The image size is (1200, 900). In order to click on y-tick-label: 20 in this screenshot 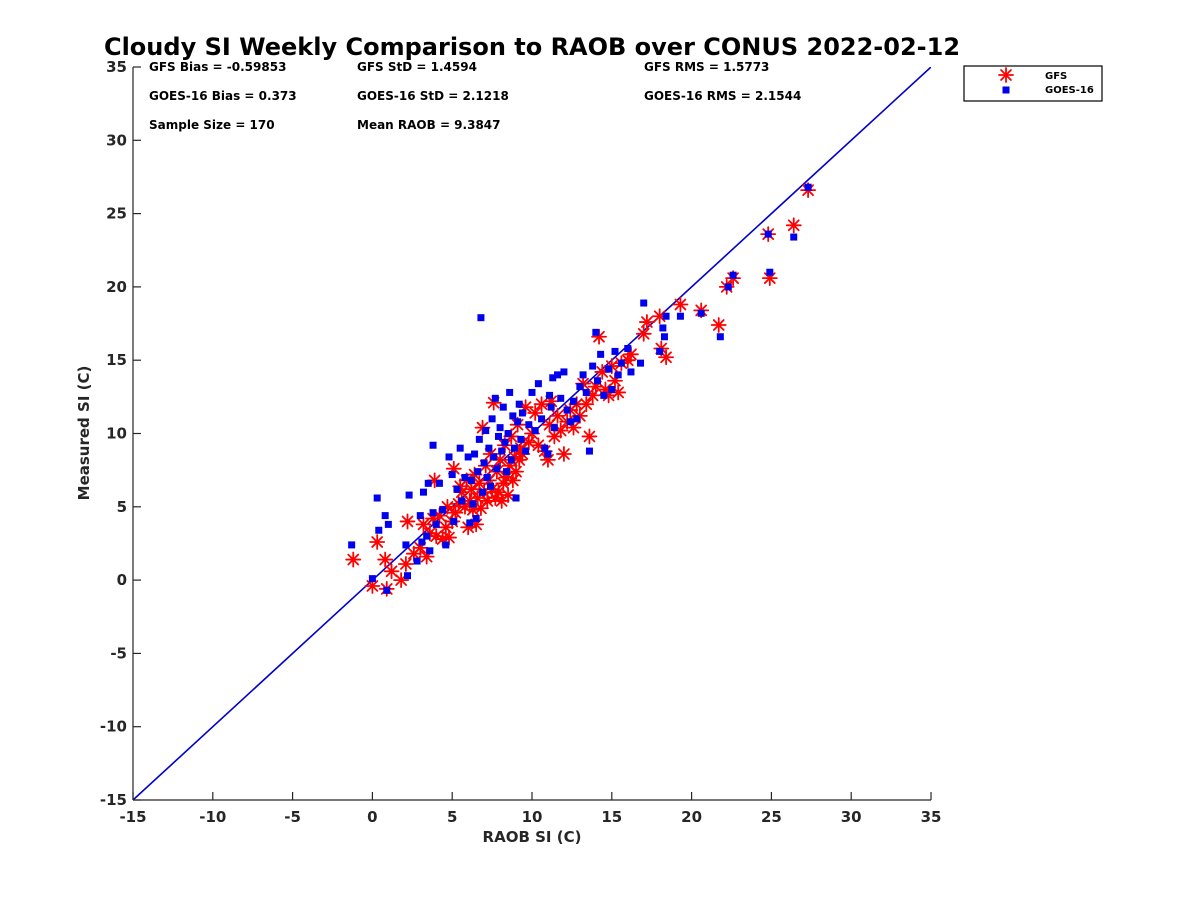, I will do `click(116, 287)`.